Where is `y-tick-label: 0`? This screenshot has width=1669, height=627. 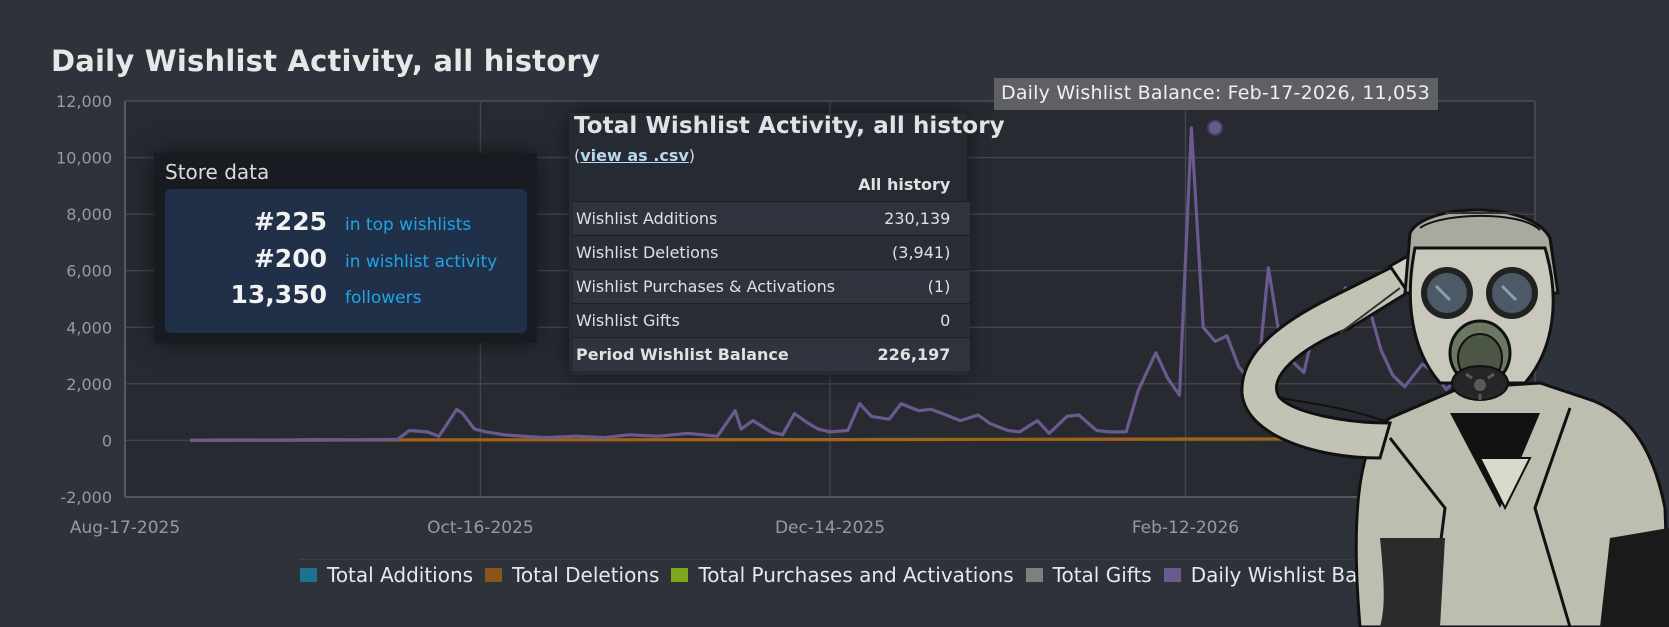 y-tick-label: 0 is located at coordinates (107, 440).